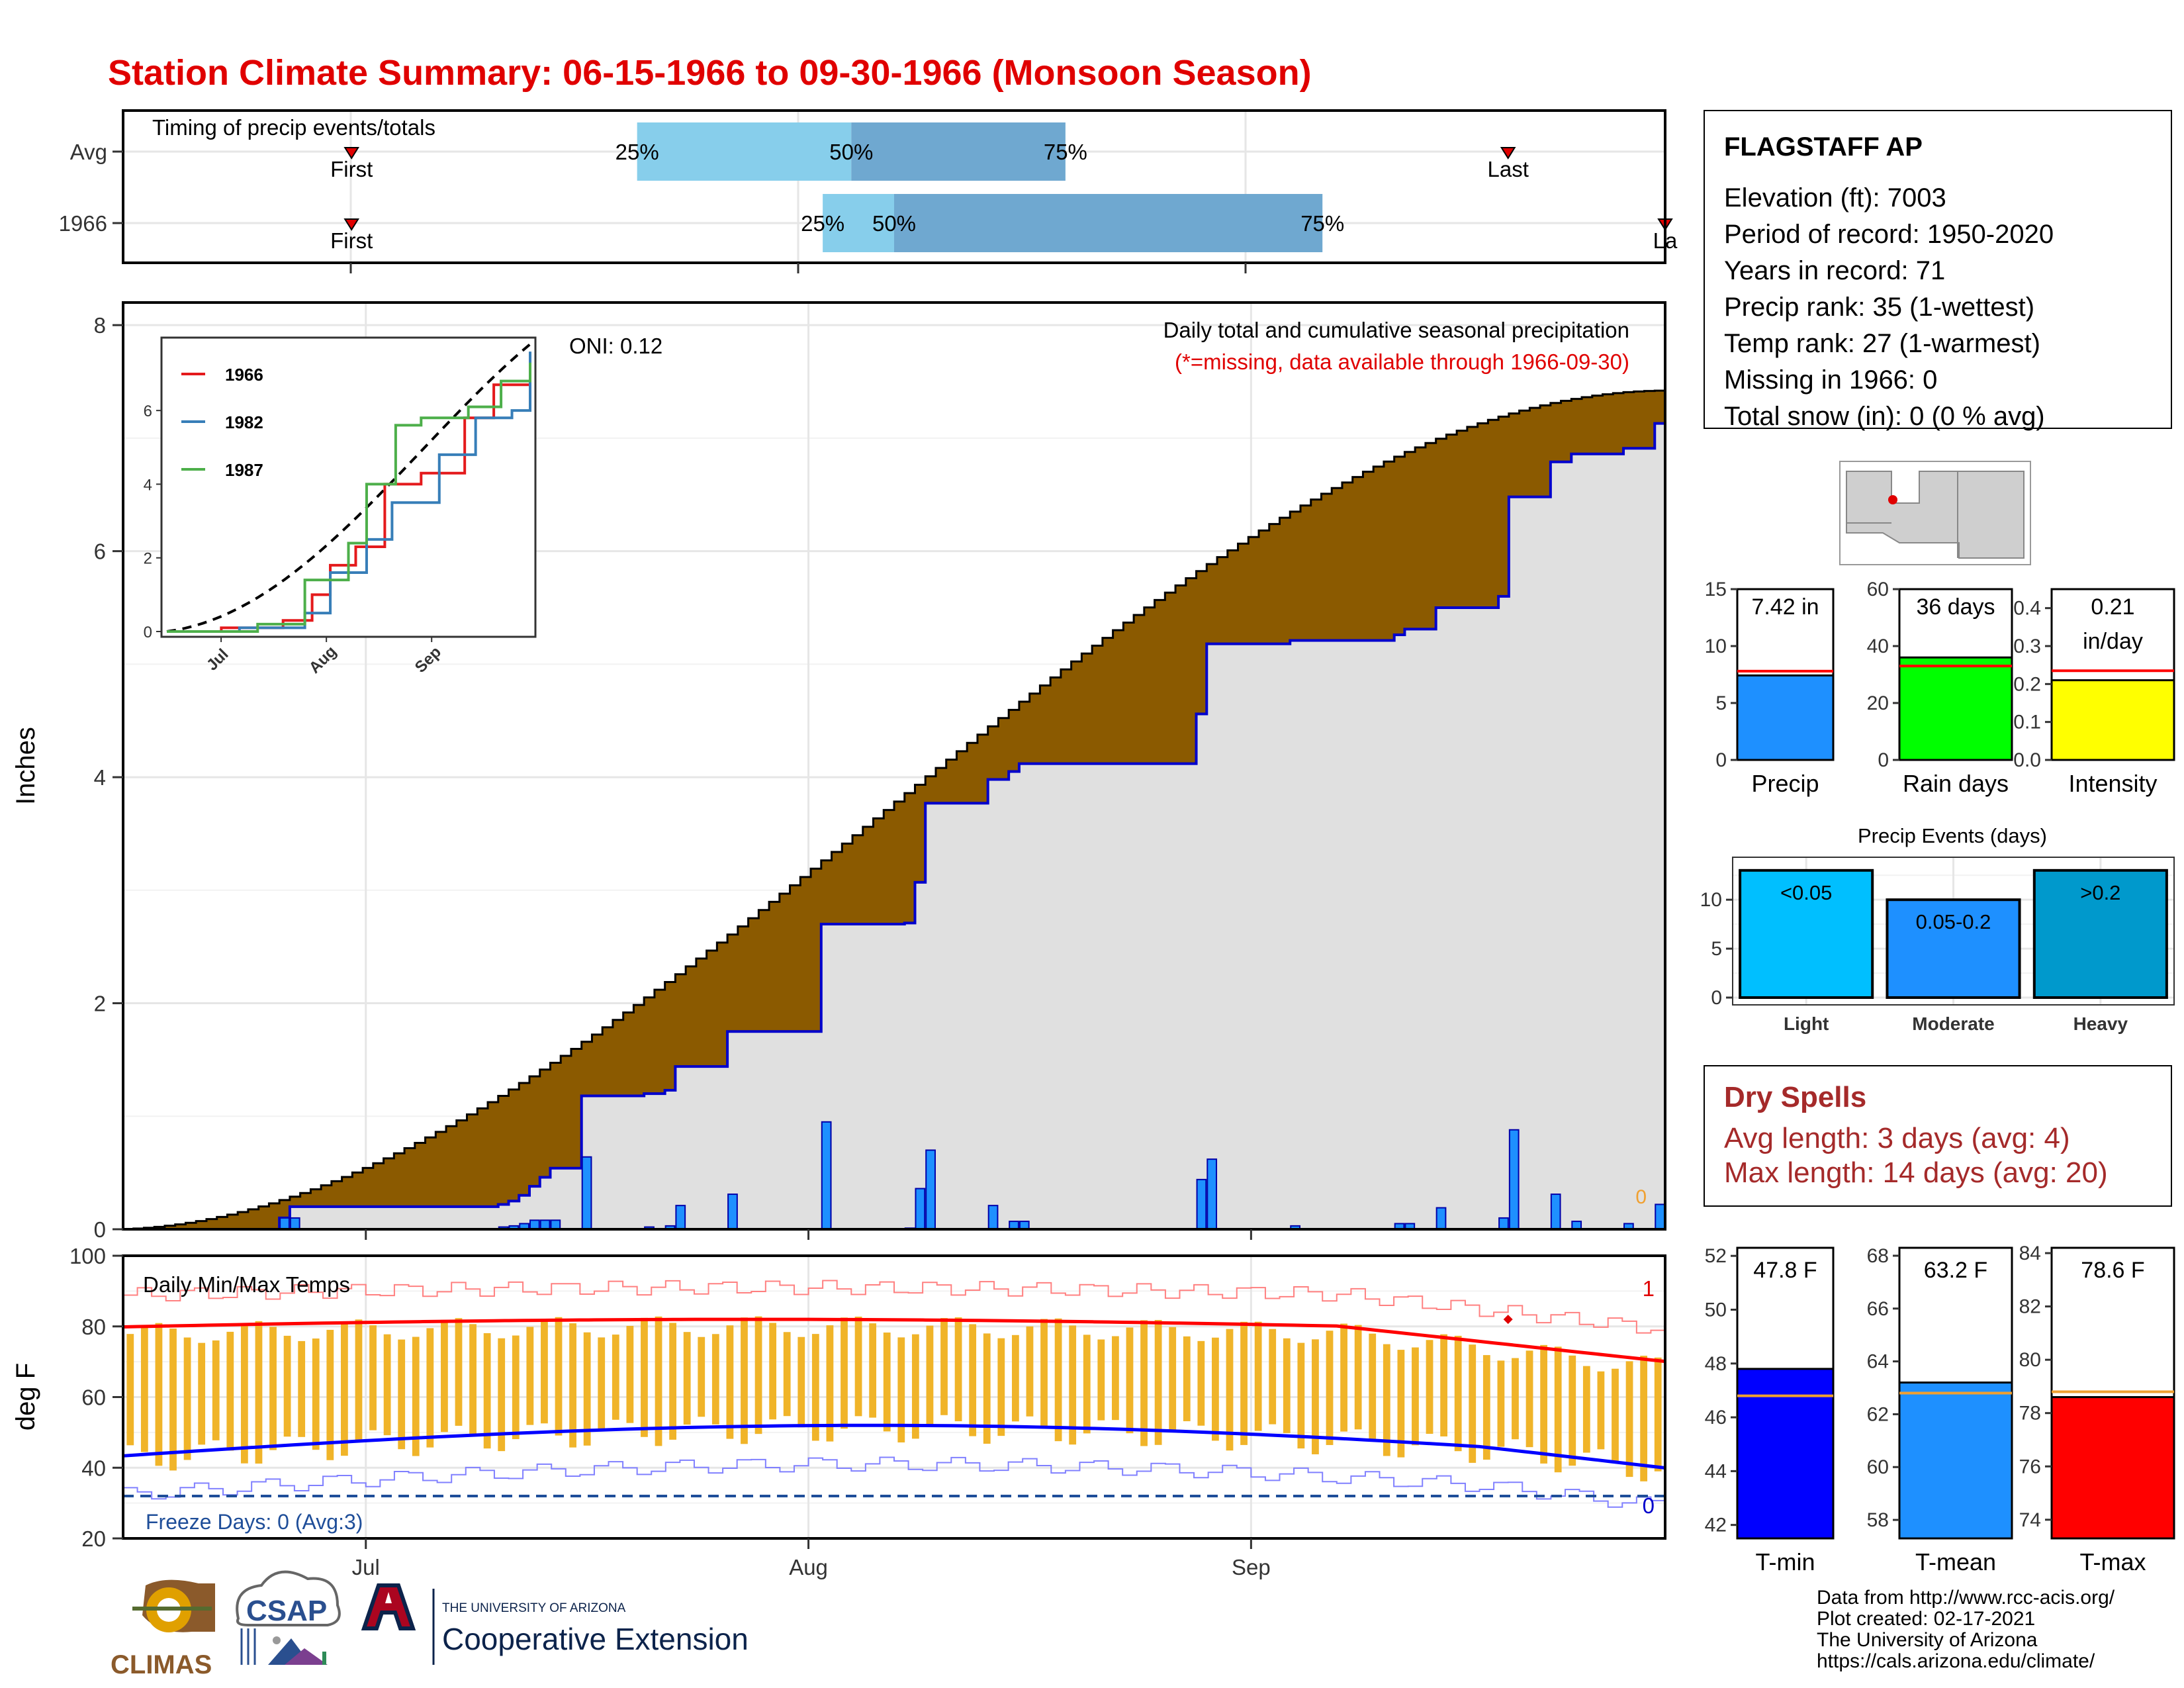 This screenshot has width=2184, height=1688. Describe the element at coordinates (100, 777) in the screenshot. I see `precip-y-tick: 4` at that location.